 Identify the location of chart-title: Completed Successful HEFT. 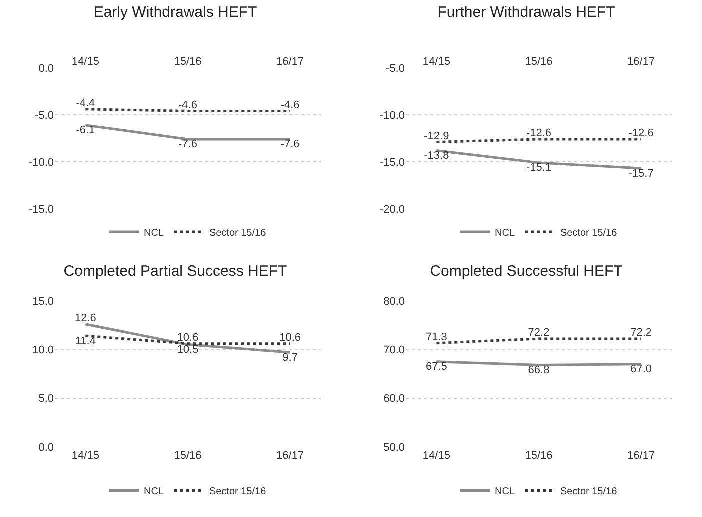
(526, 271).